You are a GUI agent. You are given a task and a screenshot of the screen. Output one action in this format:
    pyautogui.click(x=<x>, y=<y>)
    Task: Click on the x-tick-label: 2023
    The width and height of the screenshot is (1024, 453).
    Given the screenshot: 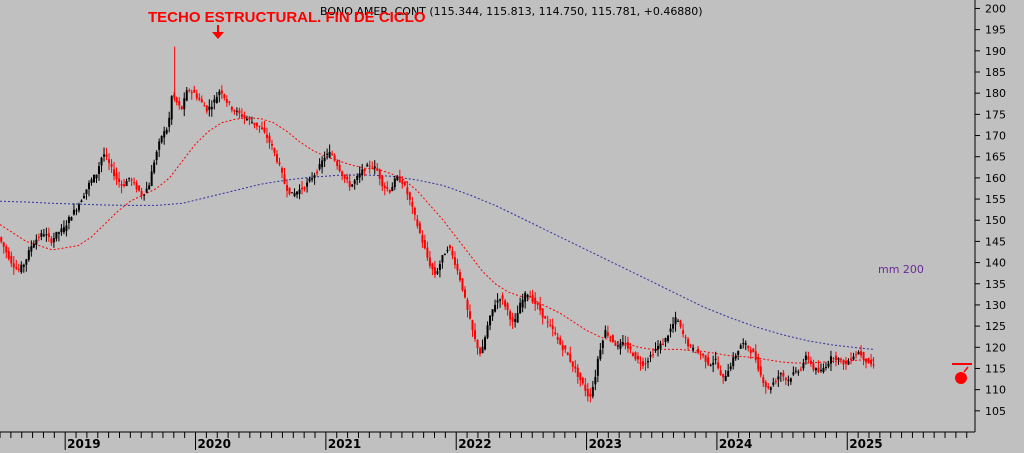 What is the action you would take?
    pyautogui.click(x=605, y=444)
    